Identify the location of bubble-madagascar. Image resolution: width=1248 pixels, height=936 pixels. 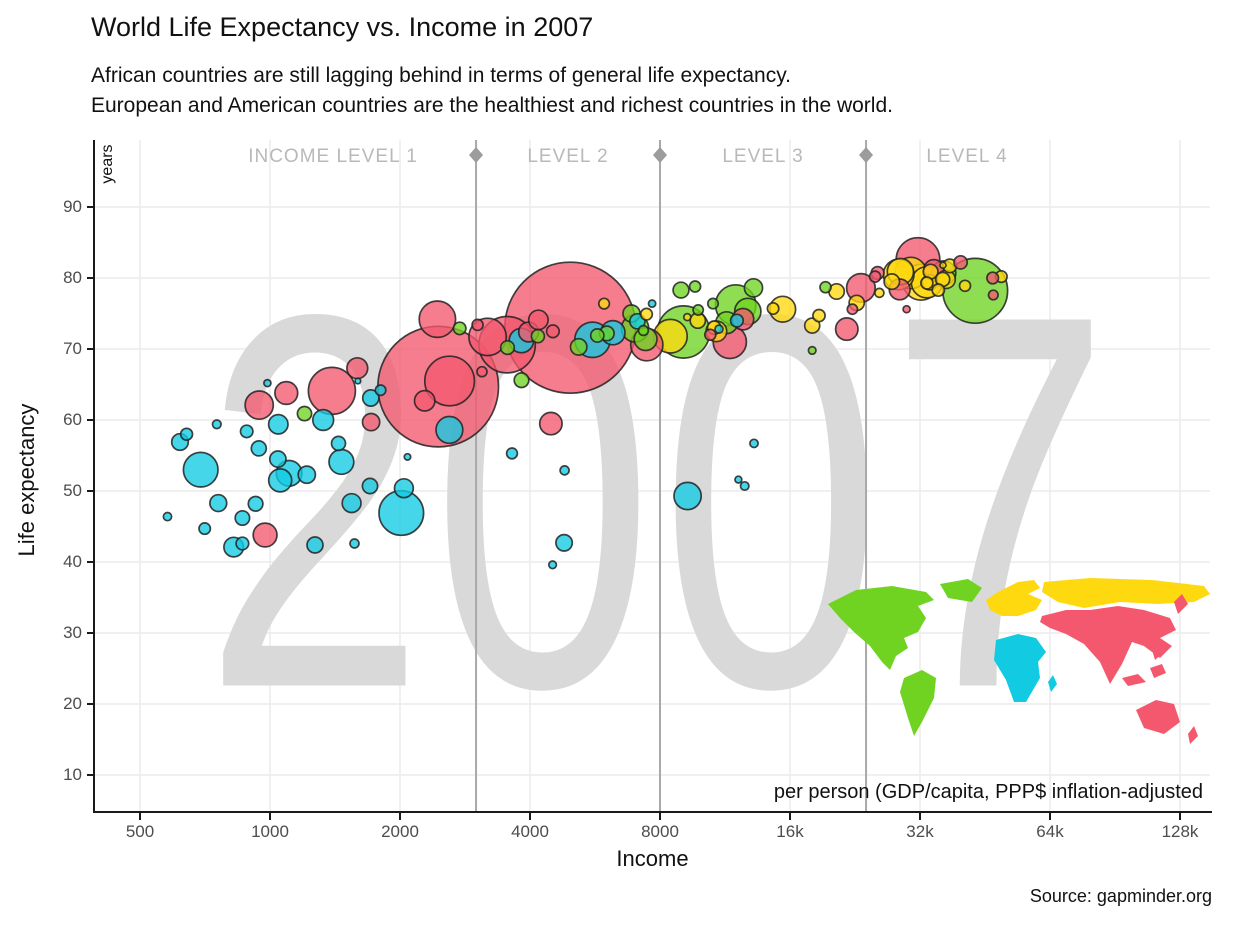
(278, 424).